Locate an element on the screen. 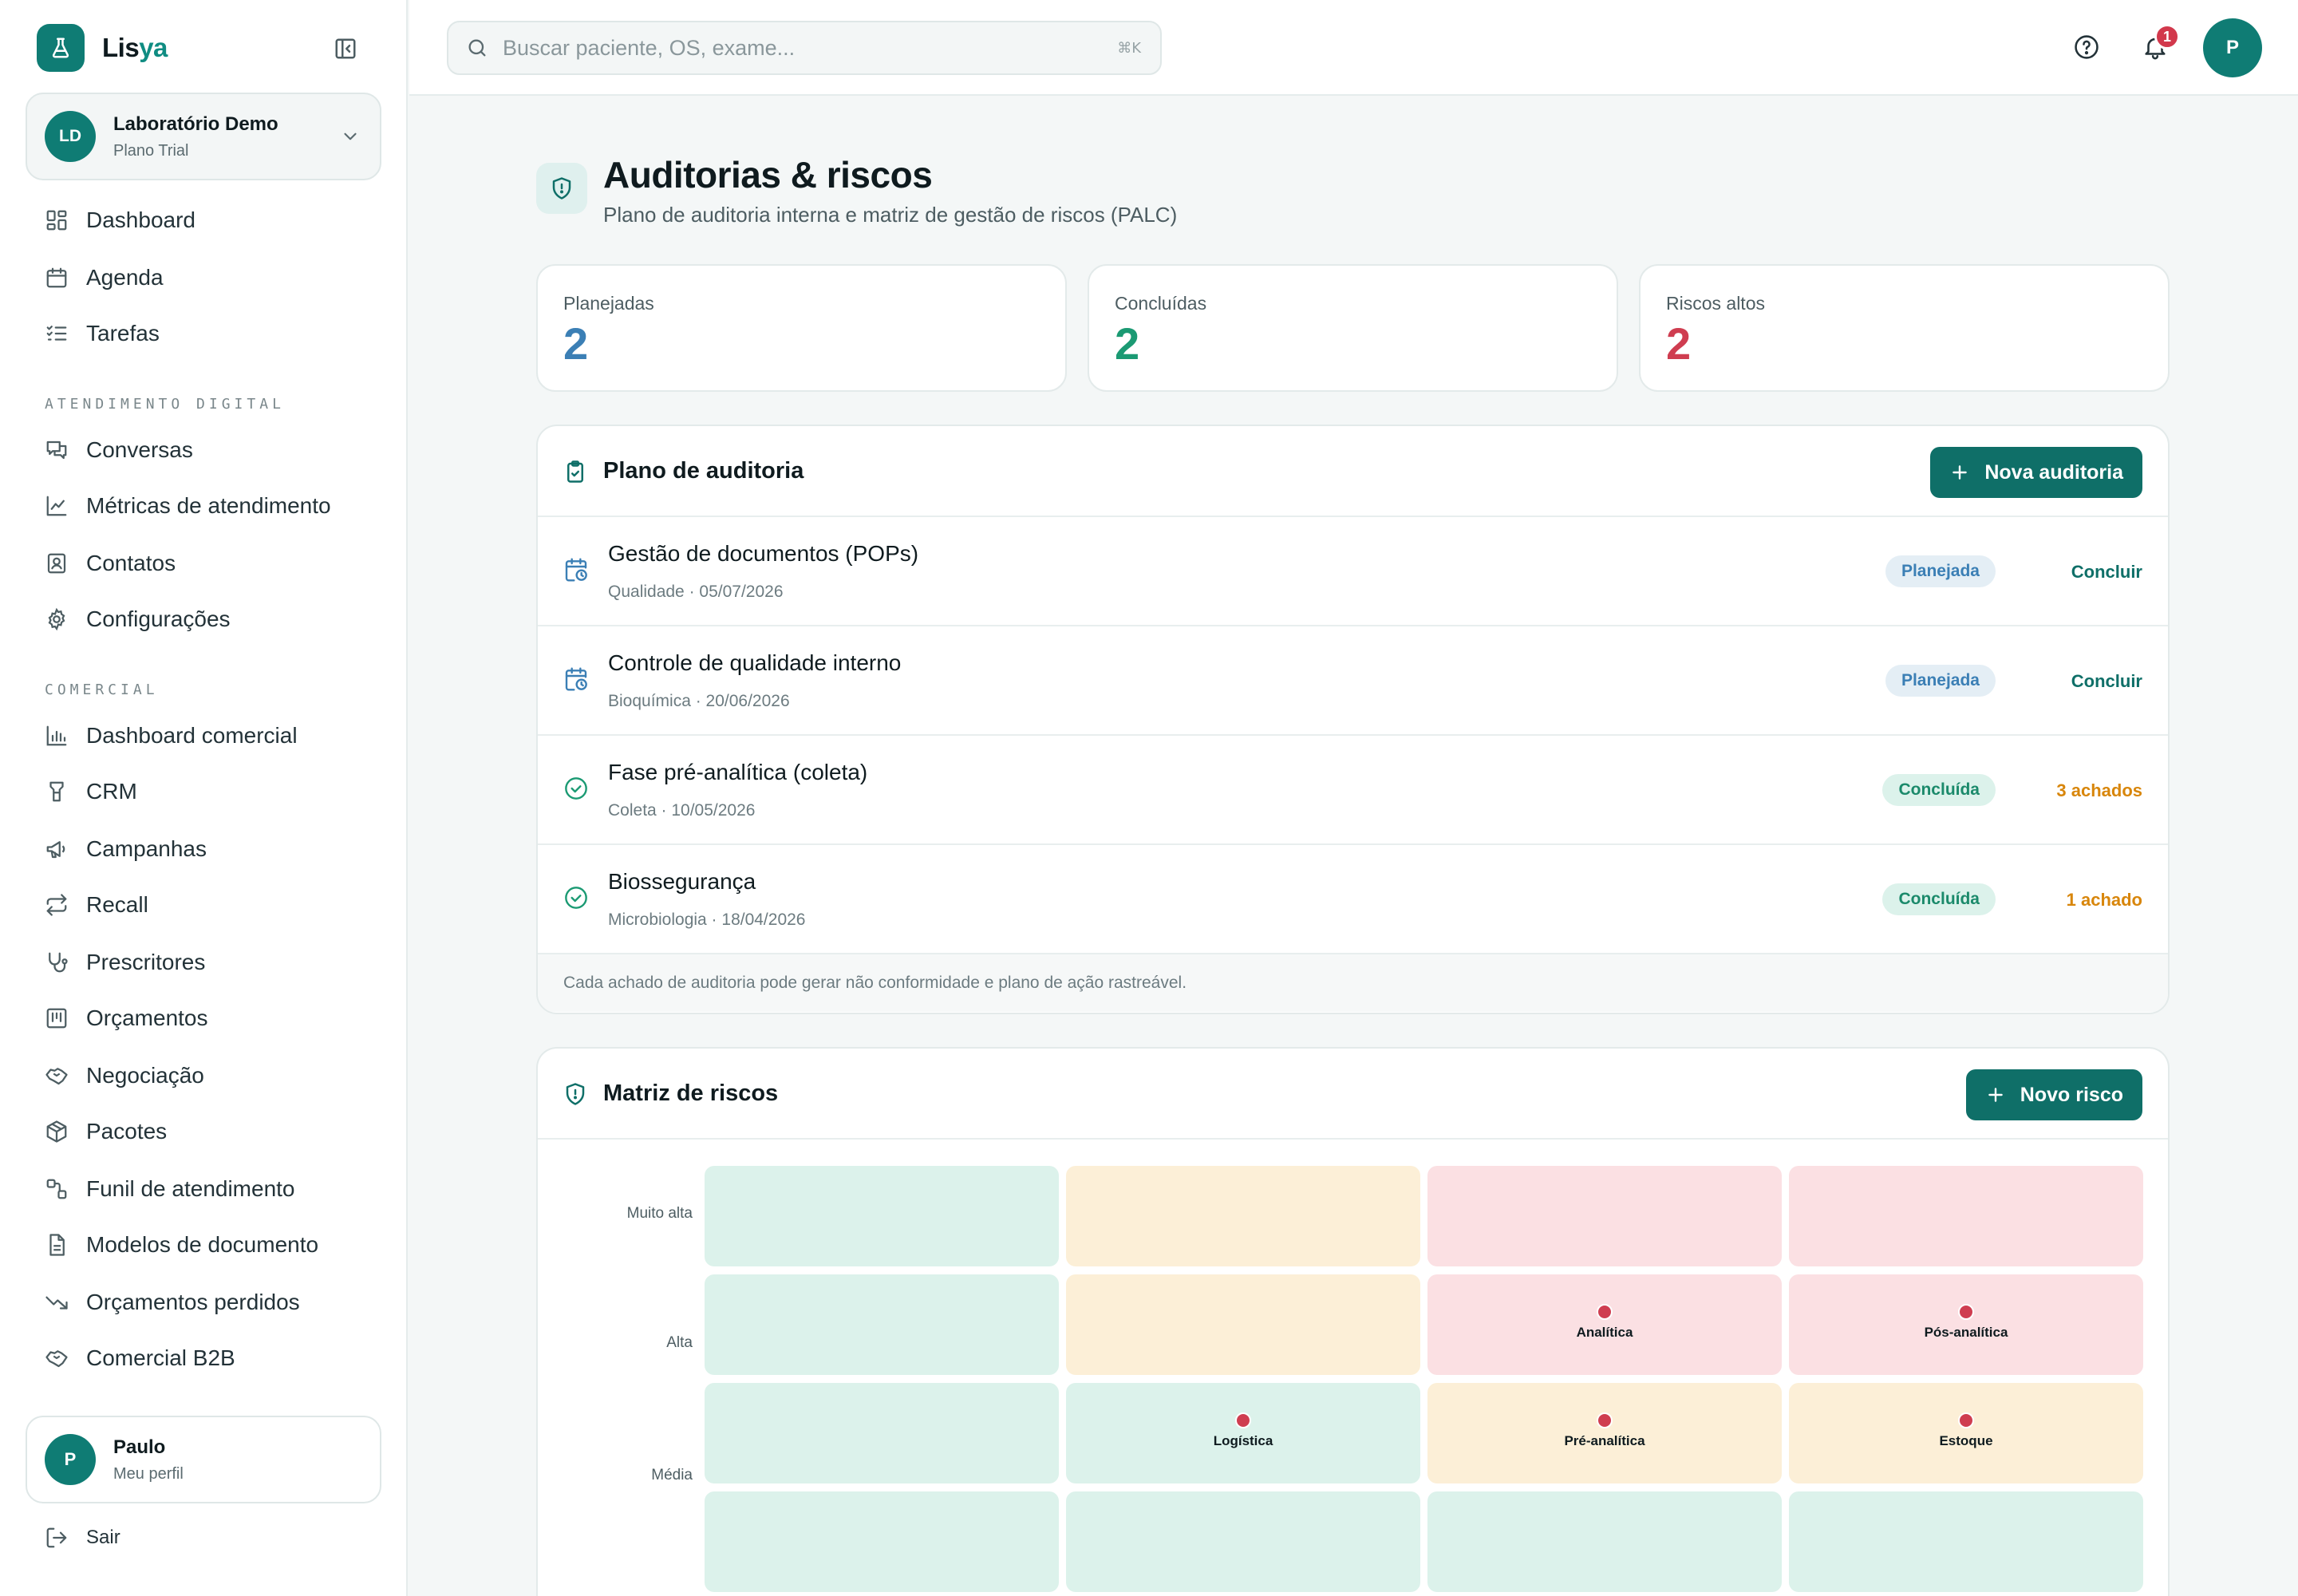 The width and height of the screenshot is (2298, 1596). button-label: Novo risco is located at coordinates (2071, 1094).